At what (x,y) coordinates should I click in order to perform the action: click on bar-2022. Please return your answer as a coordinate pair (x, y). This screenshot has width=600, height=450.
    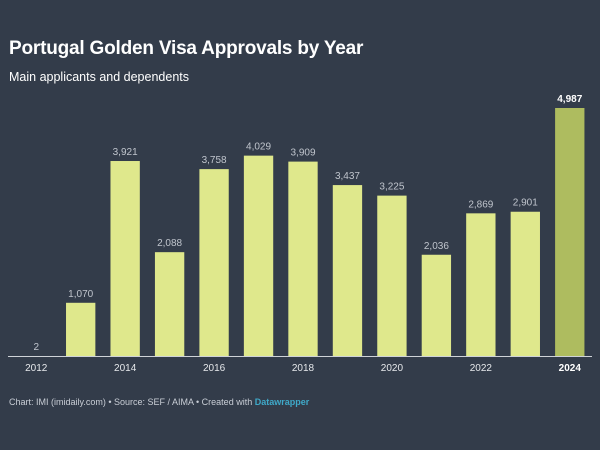
    Looking at the image, I should click on (481, 284).